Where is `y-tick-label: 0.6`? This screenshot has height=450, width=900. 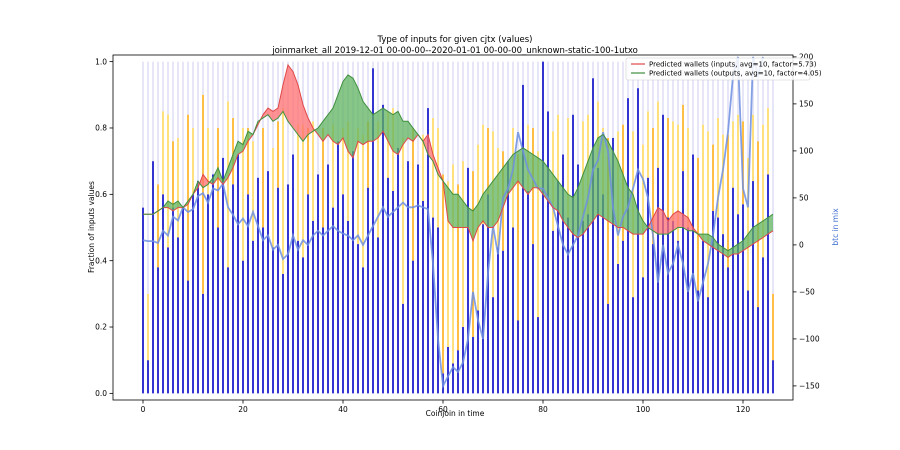 y-tick-label: 0.6 is located at coordinates (101, 194).